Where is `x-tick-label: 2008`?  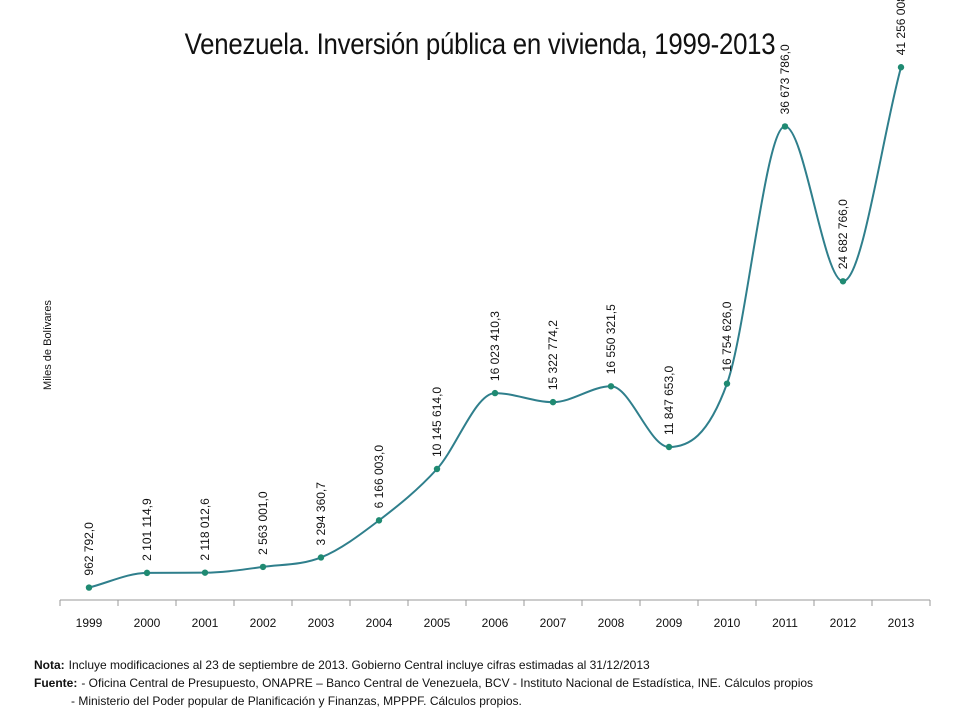 x-tick-label: 2008 is located at coordinates (611, 623).